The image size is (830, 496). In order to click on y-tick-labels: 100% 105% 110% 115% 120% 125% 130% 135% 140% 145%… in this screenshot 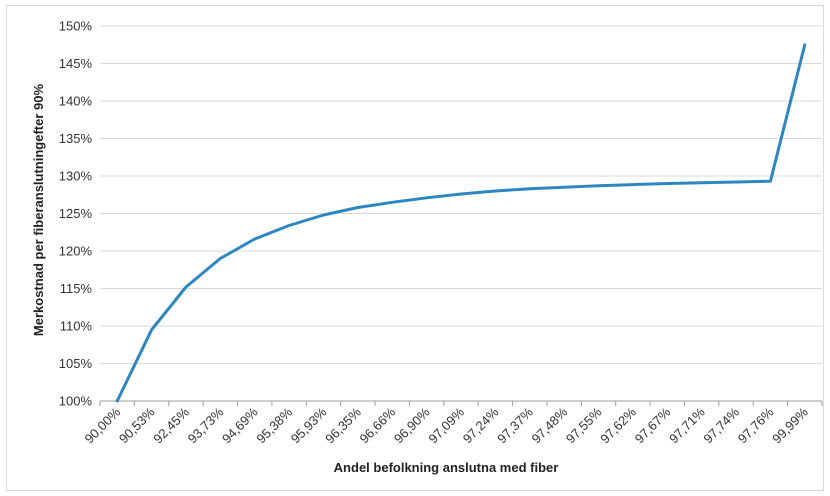, I will do `click(76, 214)`.